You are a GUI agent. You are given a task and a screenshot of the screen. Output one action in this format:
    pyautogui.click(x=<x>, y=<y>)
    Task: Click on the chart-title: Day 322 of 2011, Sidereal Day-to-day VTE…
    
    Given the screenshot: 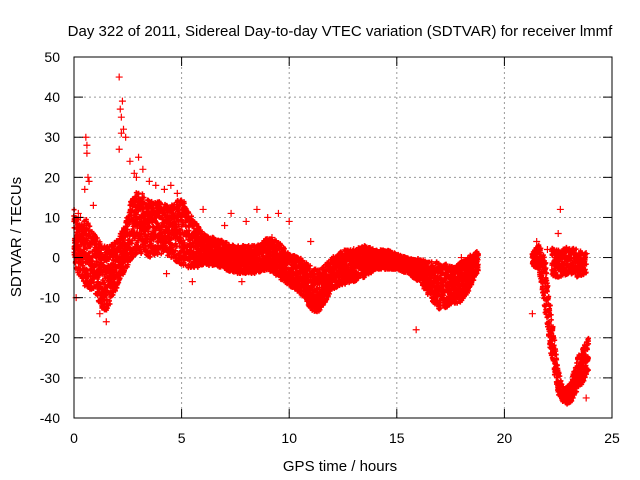 What is the action you would take?
    pyautogui.click(x=340, y=31)
    